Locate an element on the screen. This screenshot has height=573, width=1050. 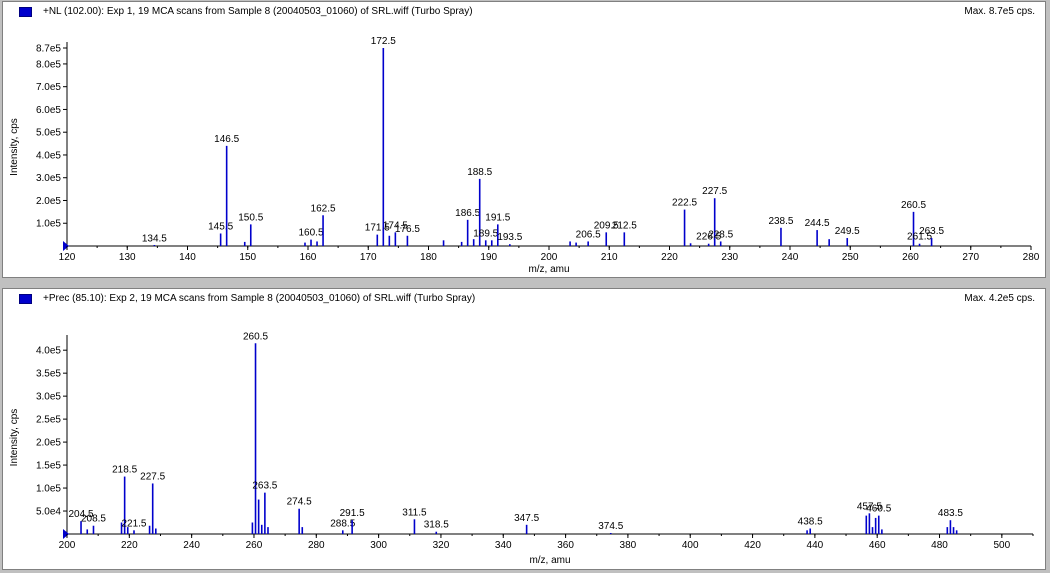
peak-label: 222.5 is located at coordinates (684, 203).